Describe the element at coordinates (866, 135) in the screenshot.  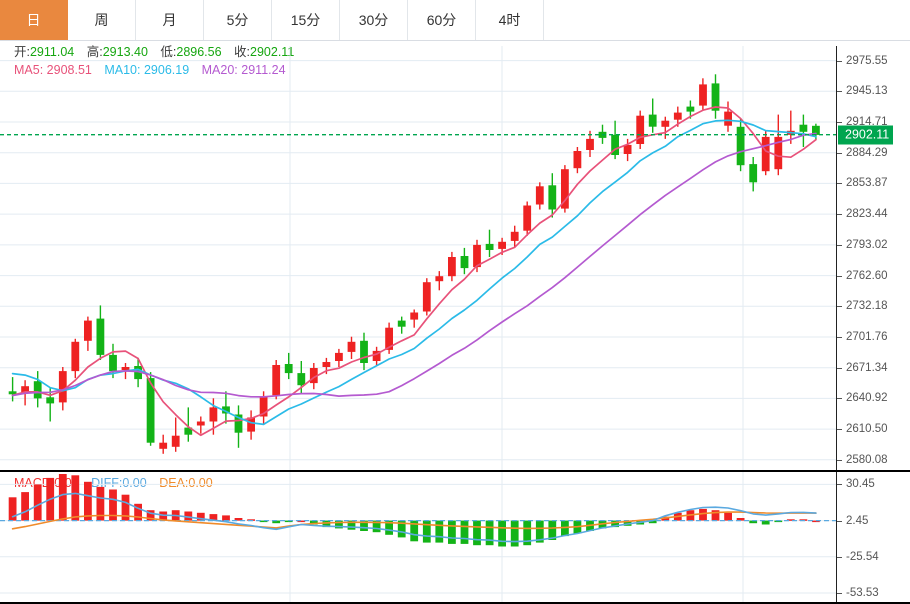
I see `current-price-badge: 2902.11` at that location.